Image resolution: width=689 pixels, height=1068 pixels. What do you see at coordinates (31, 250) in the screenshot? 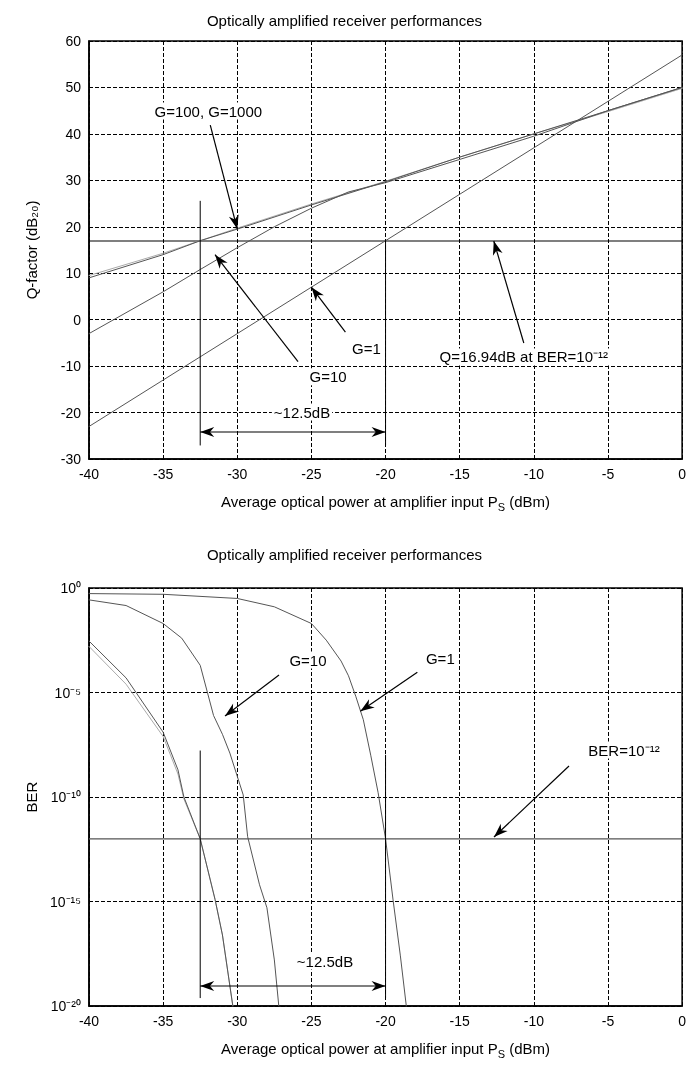
I see `y-axis-title: Q-factor (dB₂₀)` at bounding box center [31, 250].